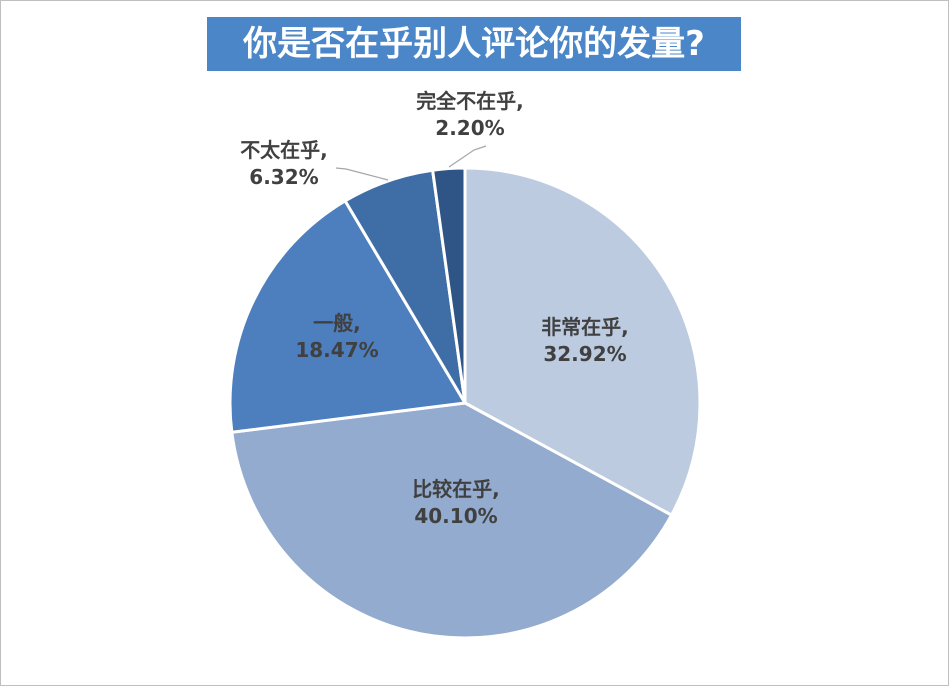 The image size is (949, 686). What do you see at coordinates (474, 44) in the screenshot?
I see `chart-title: 你是否在乎别人评论你的发量?` at bounding box center [474, 44].